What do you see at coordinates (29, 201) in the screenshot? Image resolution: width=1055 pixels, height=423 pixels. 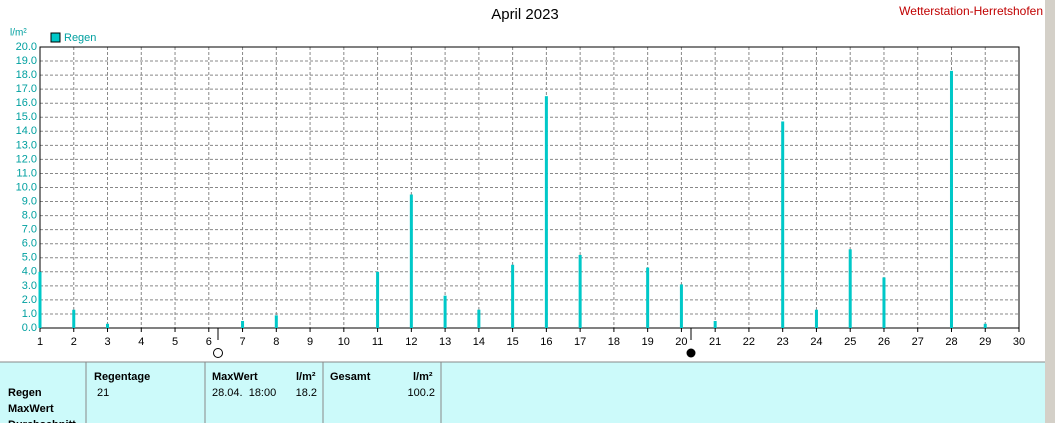 I see `y-tick-label: 9.0` at bounding box center [29, 201].